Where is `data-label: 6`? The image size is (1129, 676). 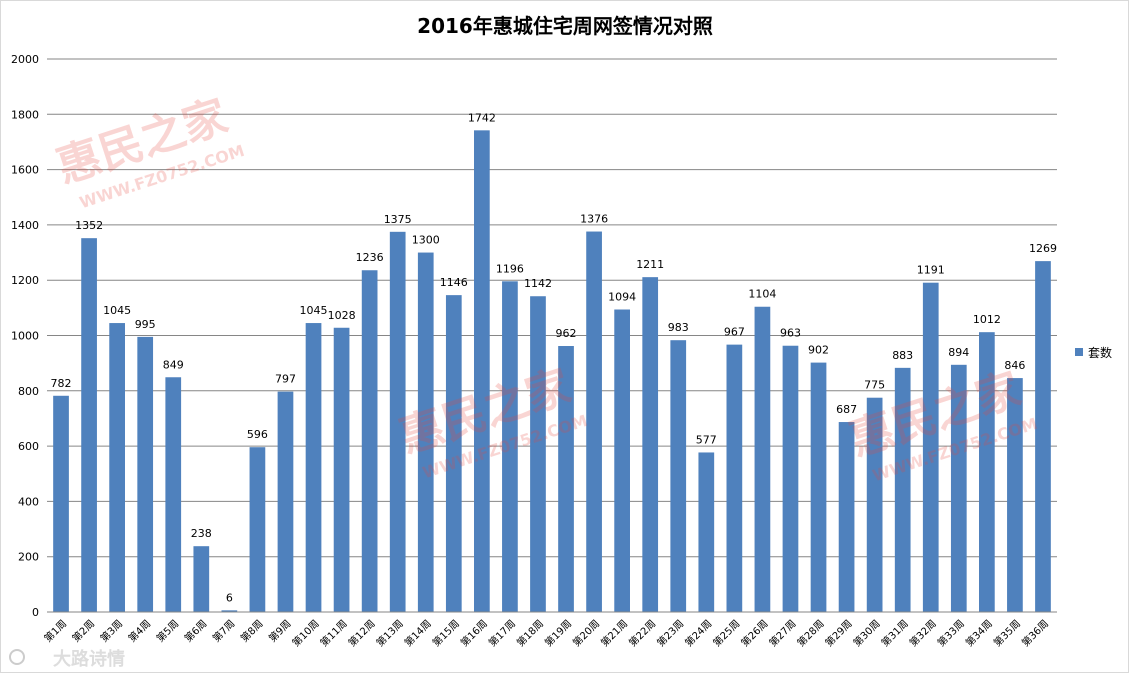 data-label: 6 is located at coordinates (229, 597).